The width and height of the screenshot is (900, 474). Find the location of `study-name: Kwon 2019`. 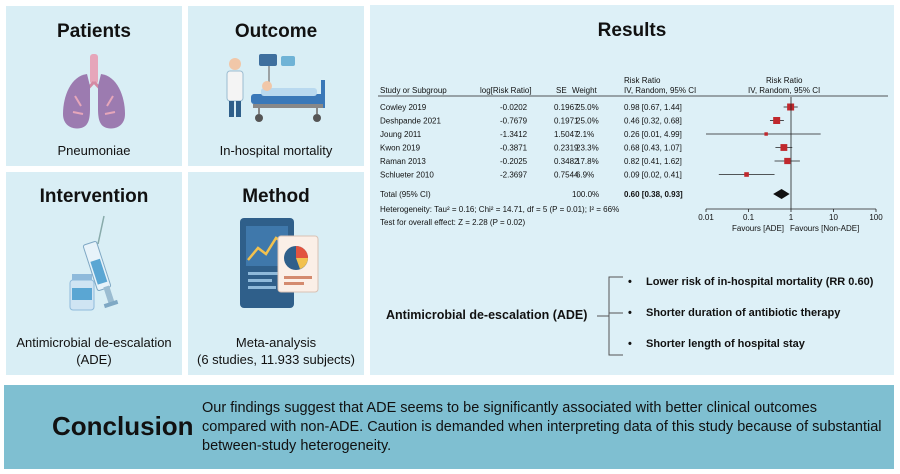

study-name: Kwon 2019 is located at coordinates (400, 148).